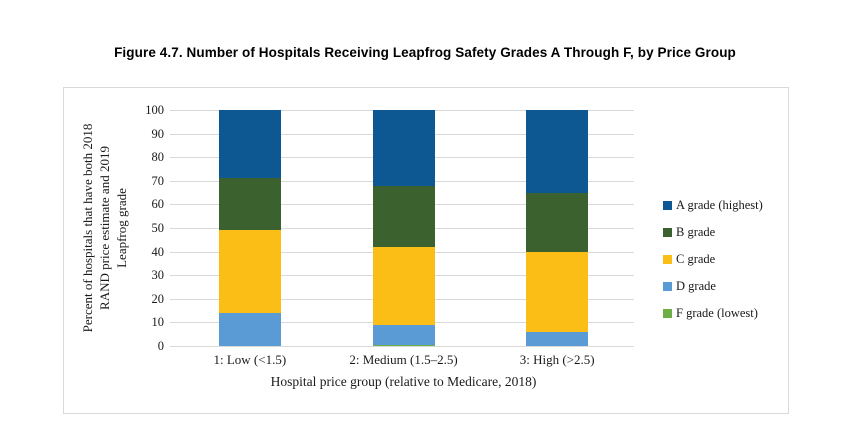 The width and height of the screenshot is (850, 435). I want to click on y-tick-label: 10, so click(158, 322).